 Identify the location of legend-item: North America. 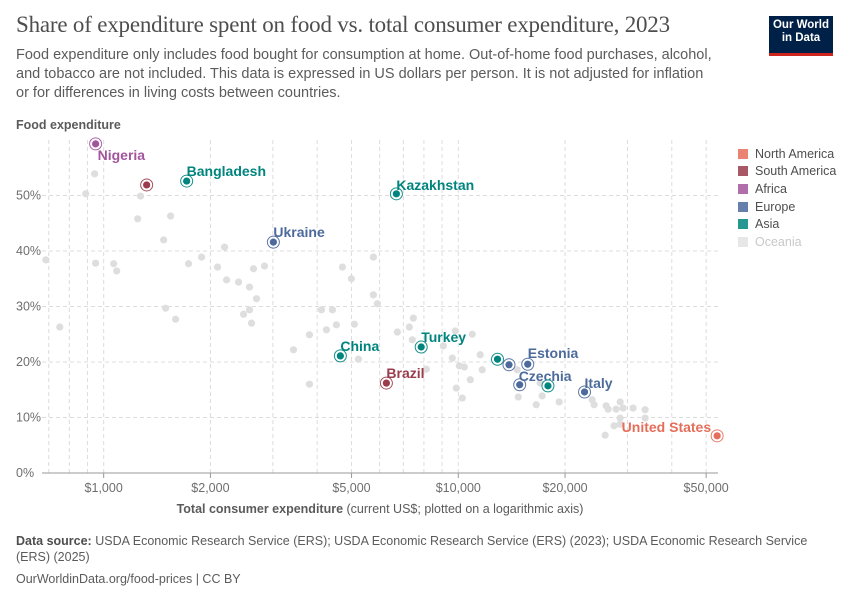
(787, 154).